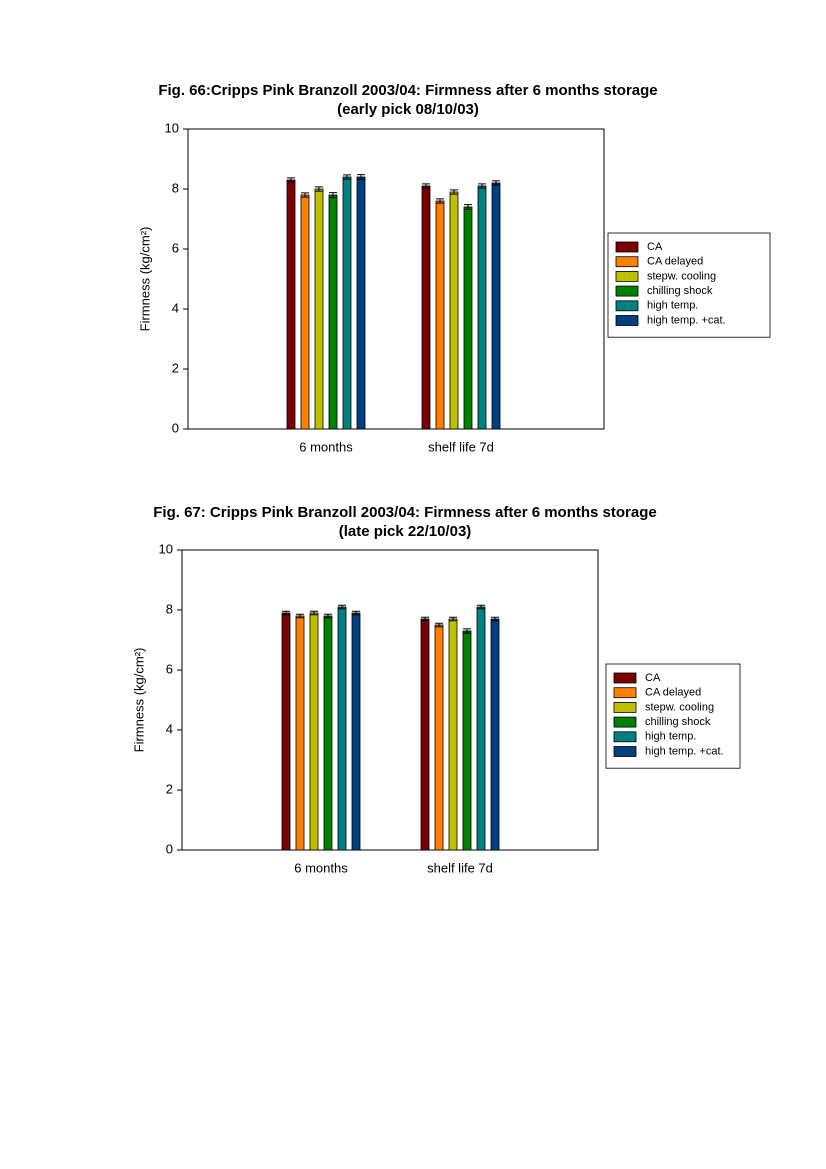 This screenshot has width=826, height=1169. Describe the element at coordinates (407, 90) in the screenshot. I see `chart-title: Fig. 66:Cripps Pink Branzoll 2003/04` at that location.